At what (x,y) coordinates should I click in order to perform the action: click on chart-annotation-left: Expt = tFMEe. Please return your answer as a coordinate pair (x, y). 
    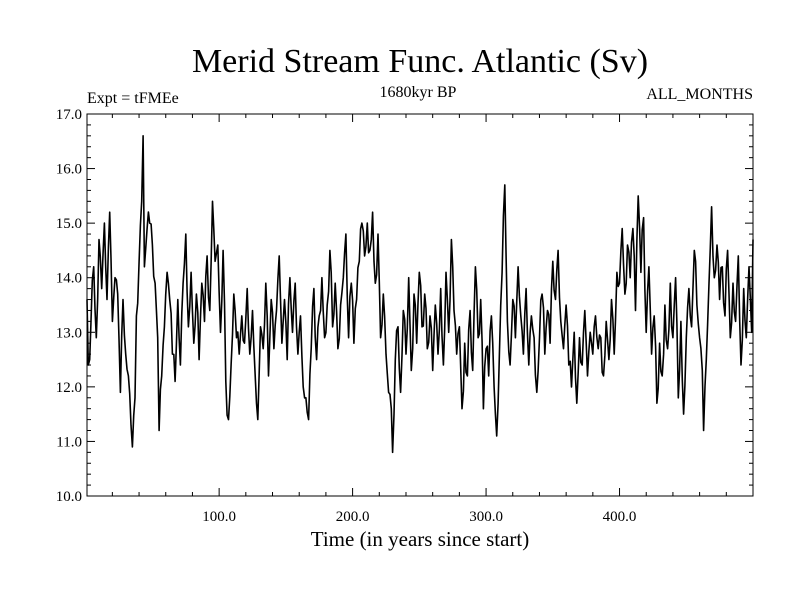
    Looking at the image, I should click on (133, 98).